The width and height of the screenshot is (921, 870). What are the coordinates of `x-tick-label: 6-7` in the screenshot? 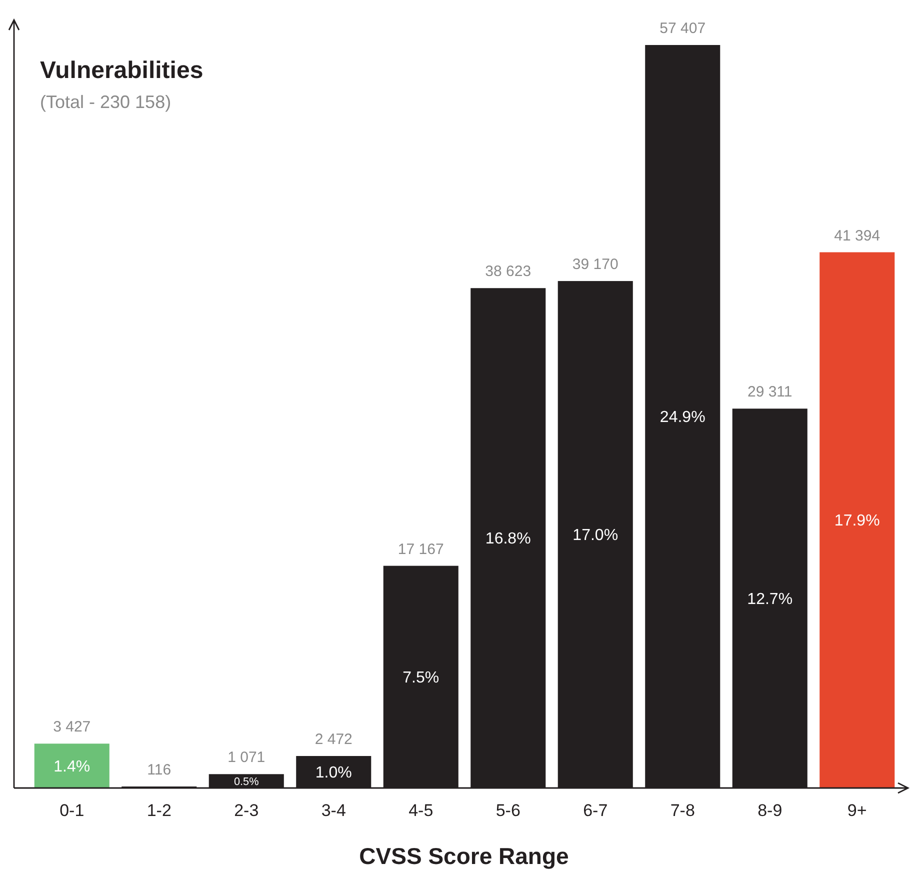 It's located at (595, 810).